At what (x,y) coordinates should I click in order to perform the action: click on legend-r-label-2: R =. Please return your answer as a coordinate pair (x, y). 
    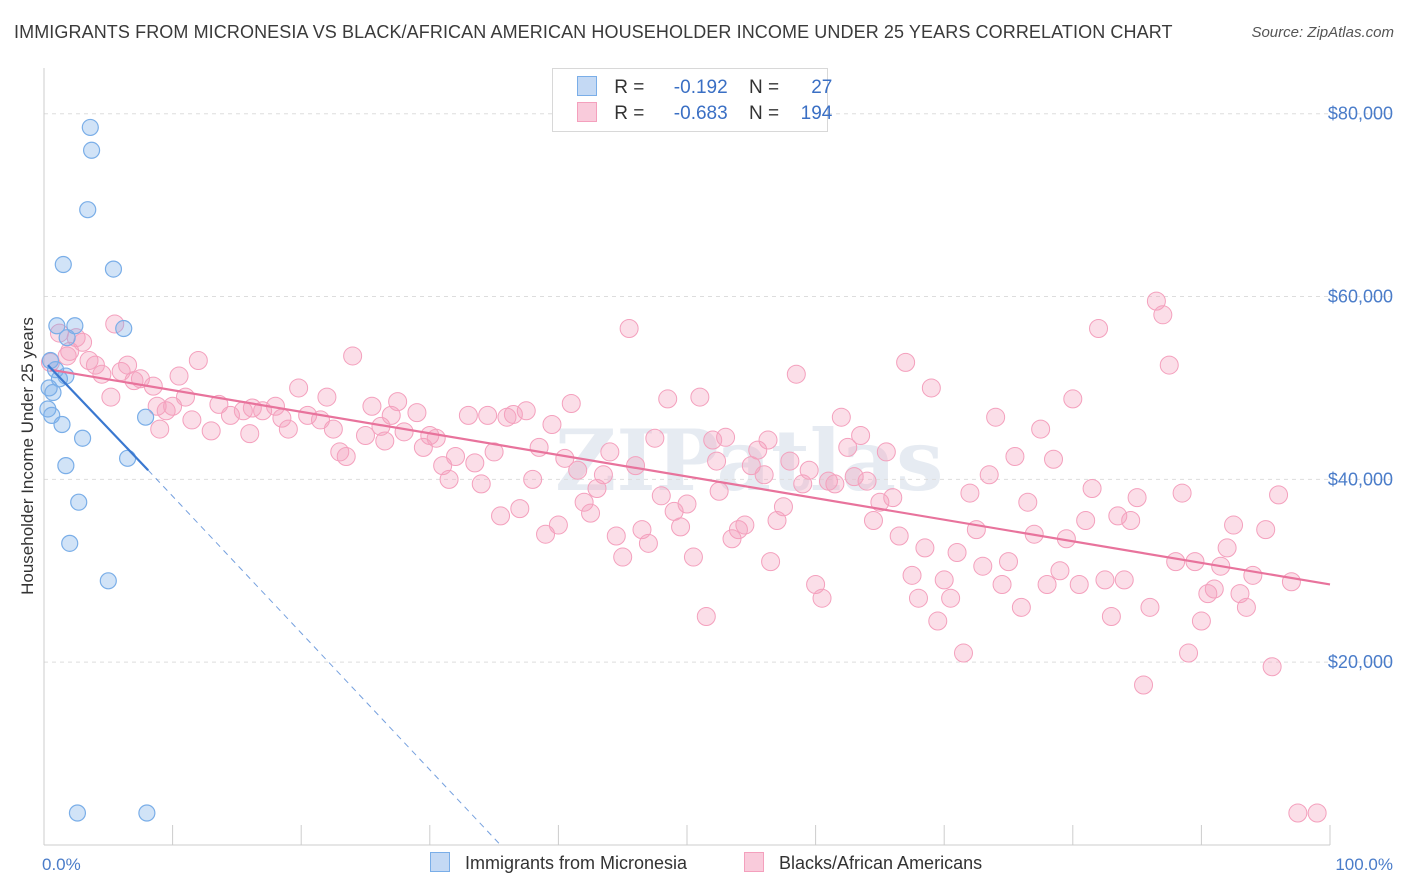
    Looking at the image, I should click on (629, 113).